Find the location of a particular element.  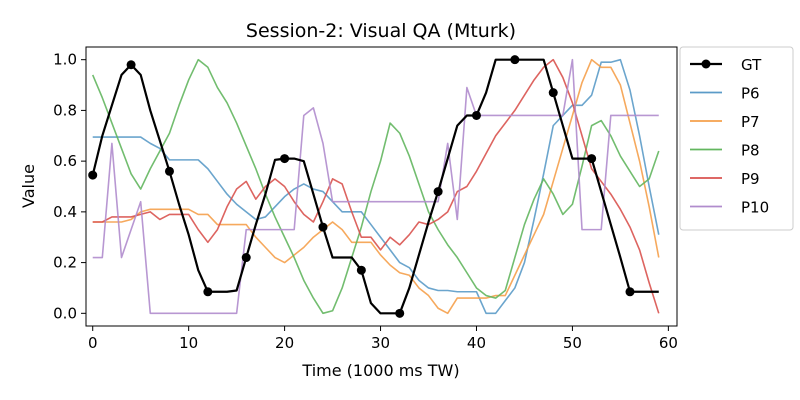

x-tick-label: 60 is located at coordinates (668, 343).